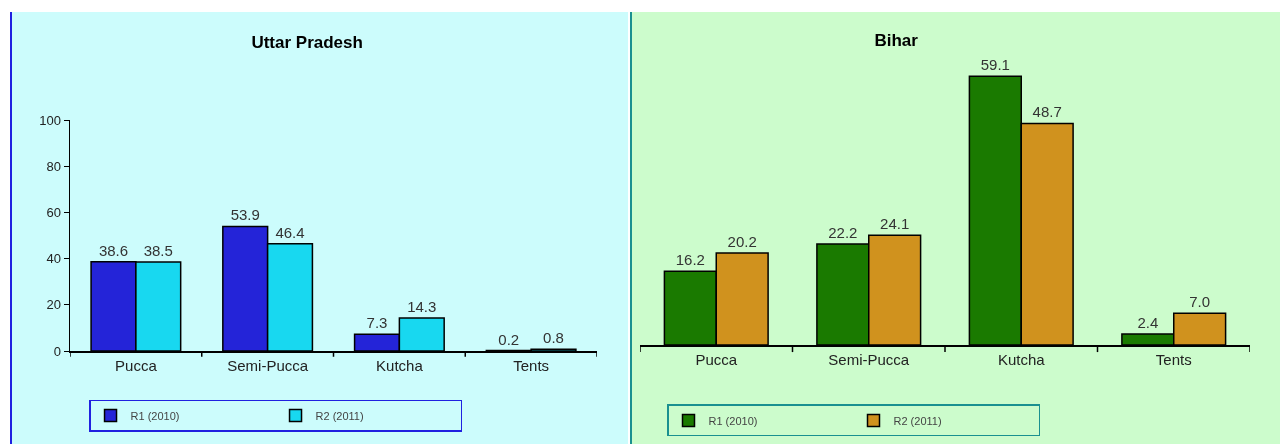 The width and height of the screenshot is (1280, 444). Describe the element at coordinates (995, 65) in the screenshot. I see `data-label: 59.1` at that location.